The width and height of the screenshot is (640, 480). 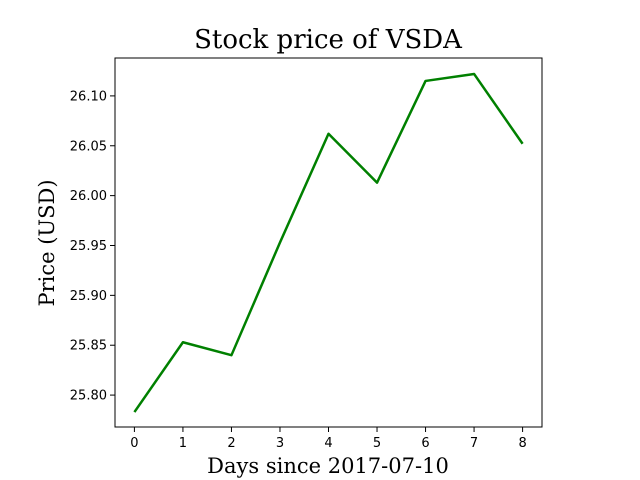 What do you see at coordinates (88, 96) in the screenshot?
I see `y-tick-label-6: 26.10` at bounding box center [88, 96].